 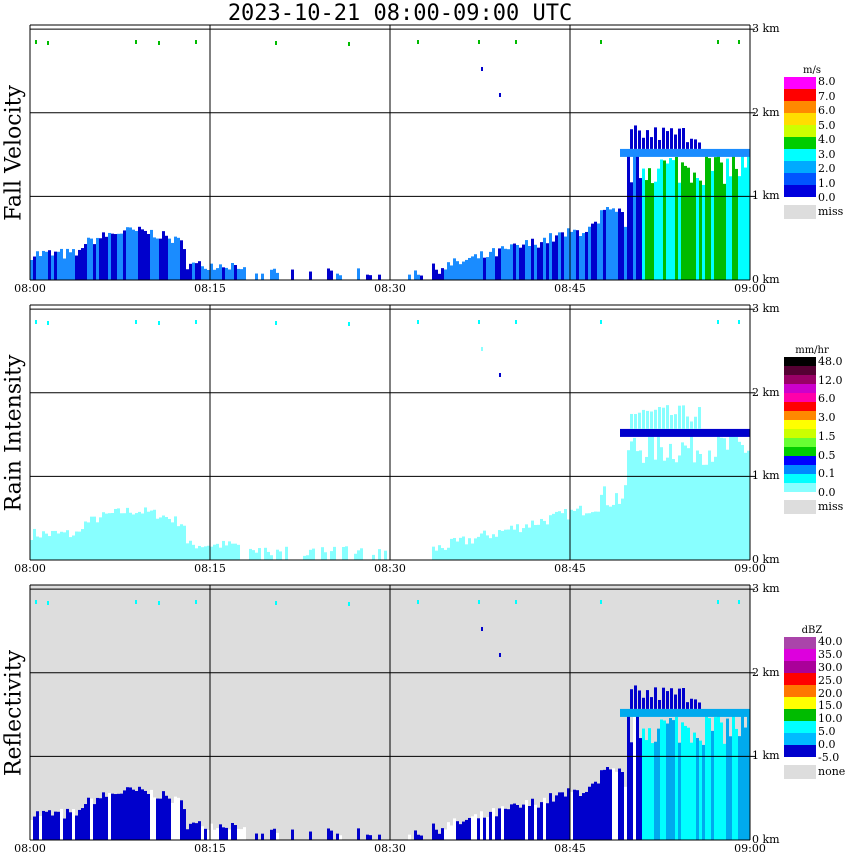 What do you see at coordinates (14, 712) in the screenshot?
I see `panel-ylabel: Reflectivity` at bounding box center [14, 712].